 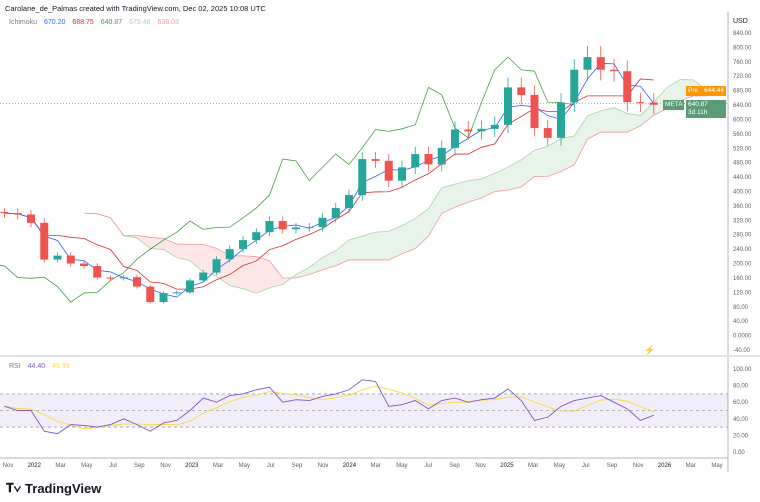 What do you see at coordinates (53, 488) in the screenshot?
I see `tradingview-logo: 𝐓∨ TradingView` at bounding box center [53, 488].